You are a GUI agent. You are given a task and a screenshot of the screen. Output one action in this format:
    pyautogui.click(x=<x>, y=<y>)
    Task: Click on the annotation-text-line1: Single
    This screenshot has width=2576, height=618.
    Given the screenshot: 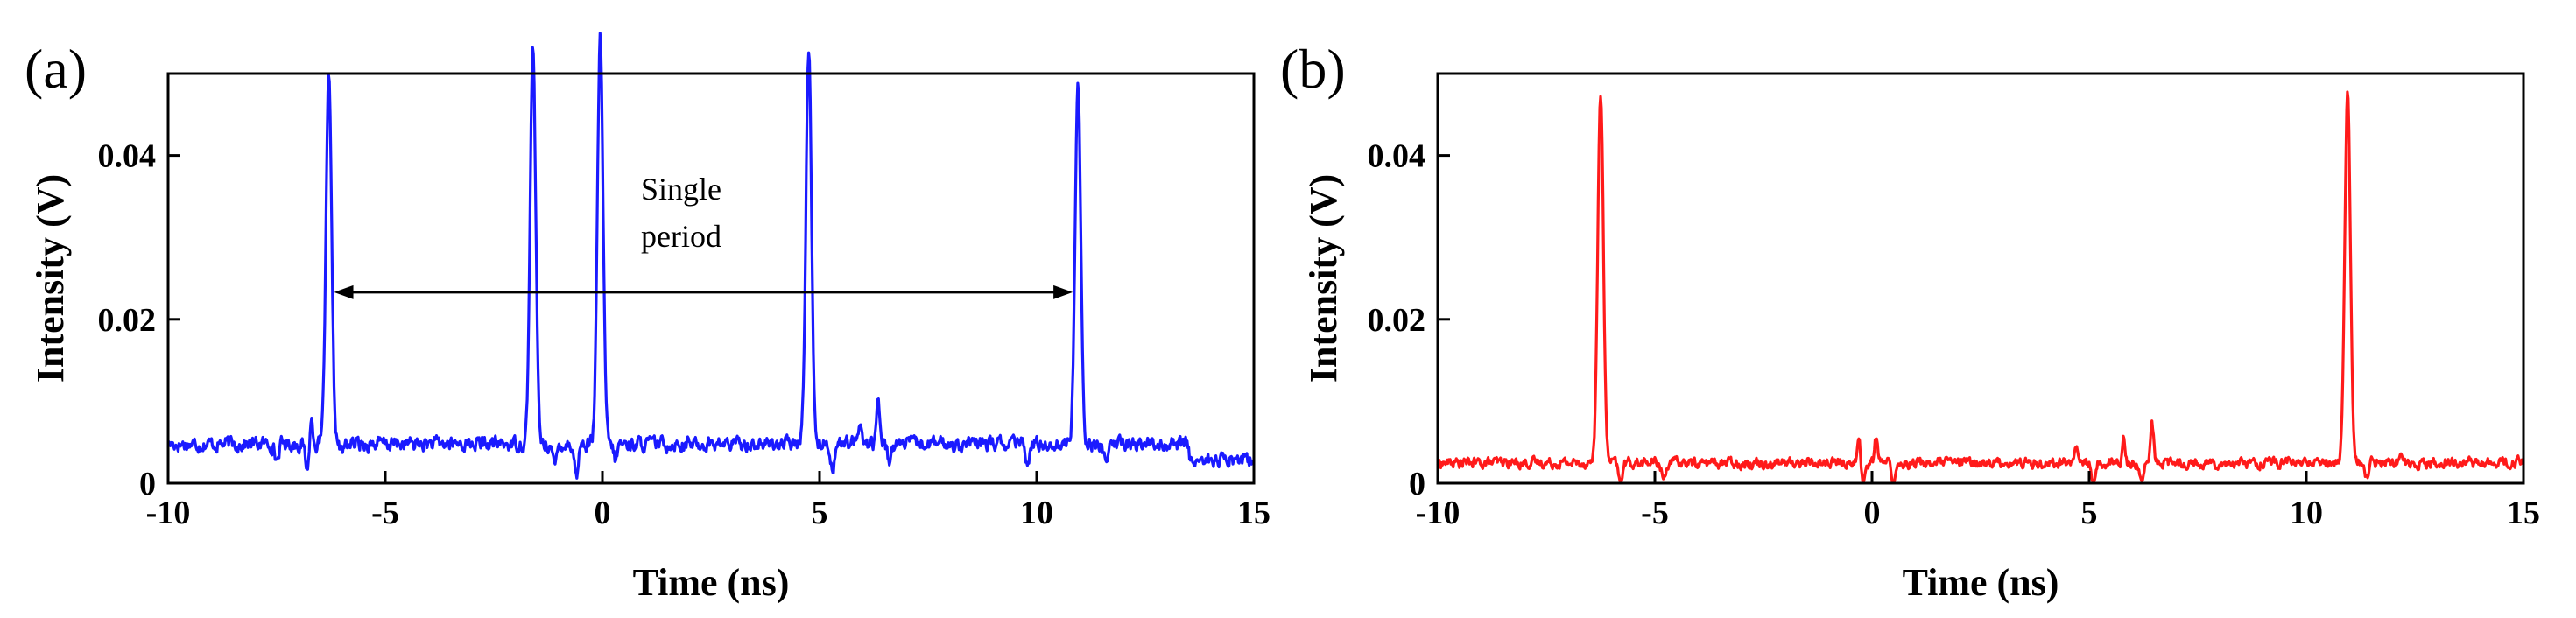 What is the action you would take?
    pyautogui.click(x=681, y=190)
    